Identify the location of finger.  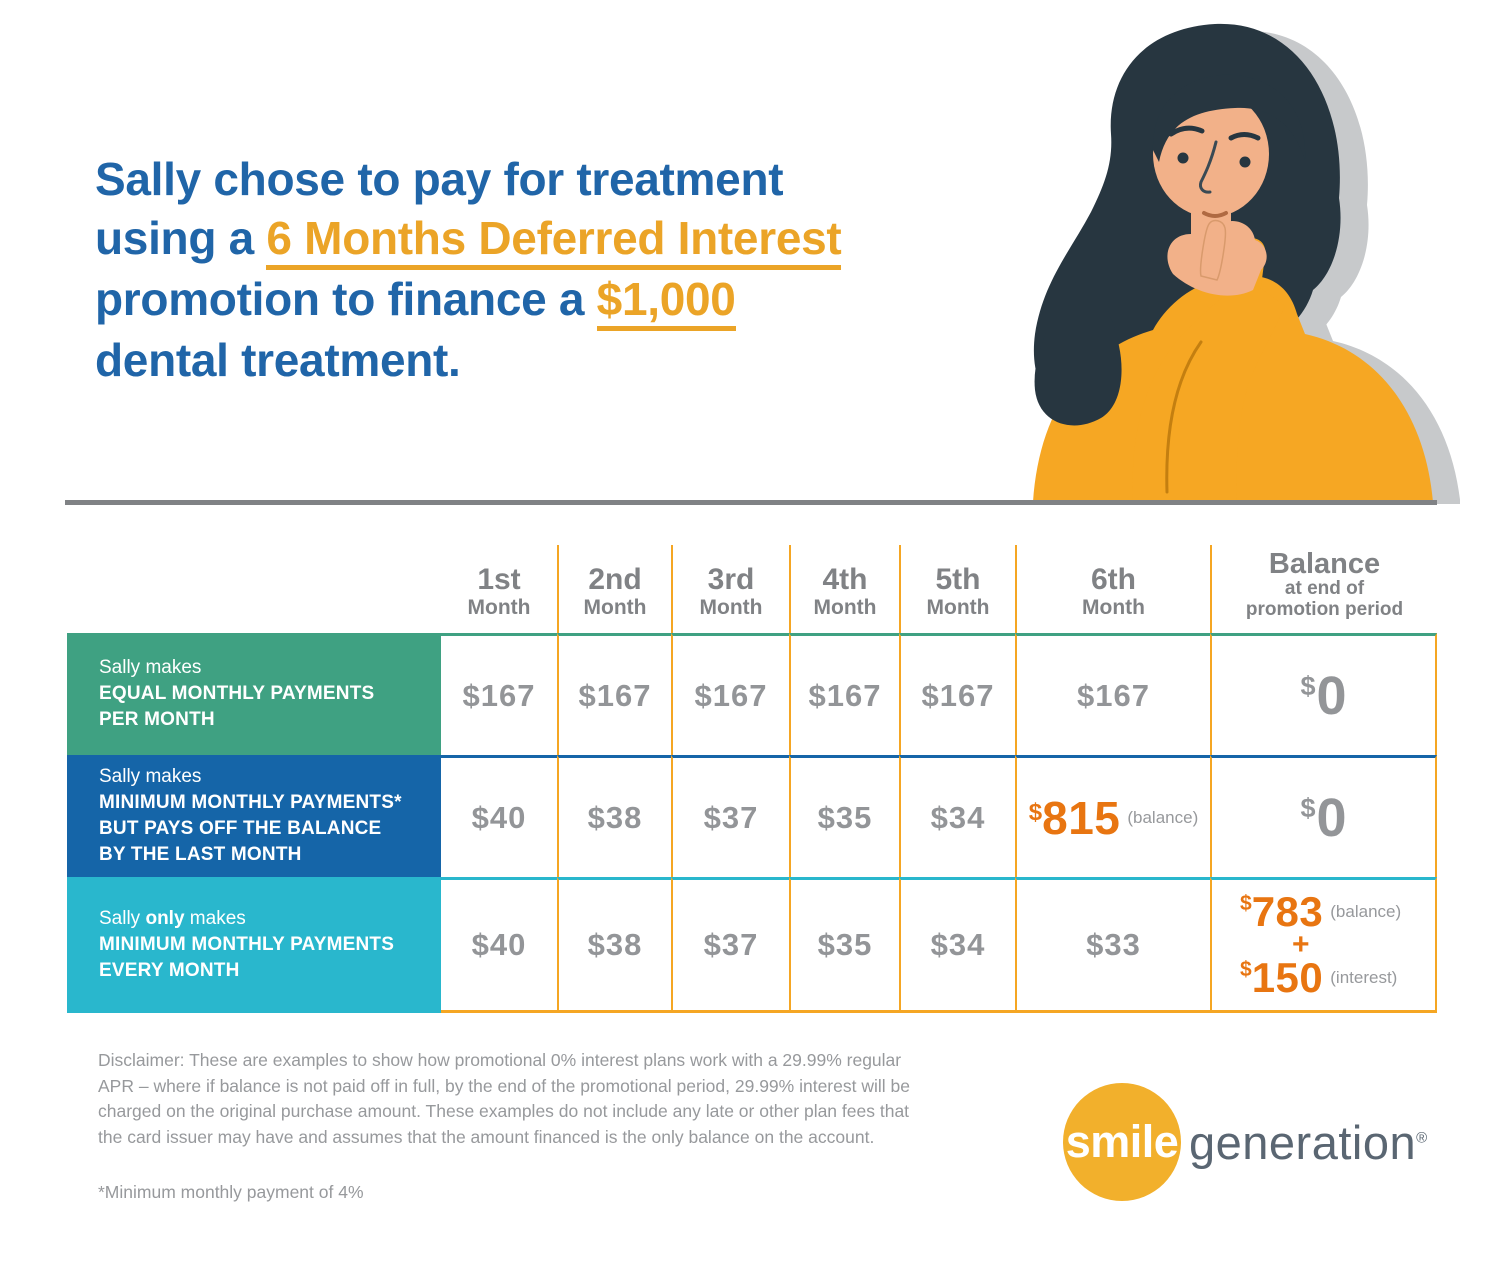
(1213, 250).